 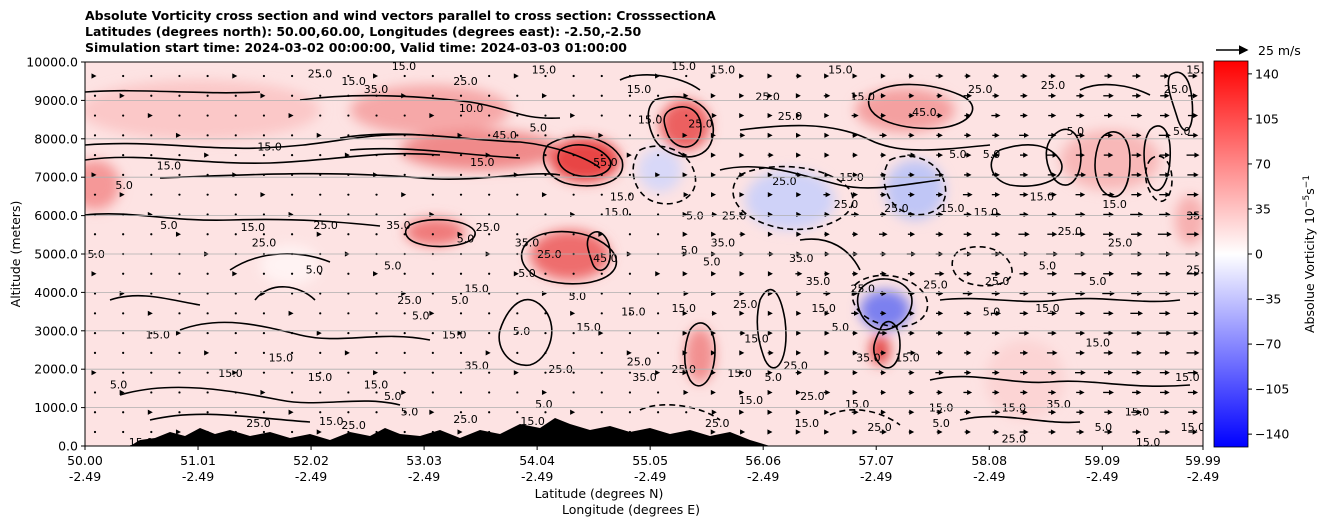 What do you see at coordinates (1231, 254) in the screenshot?
I see `colorbar-gradient` at bounding box center [1231, 254].